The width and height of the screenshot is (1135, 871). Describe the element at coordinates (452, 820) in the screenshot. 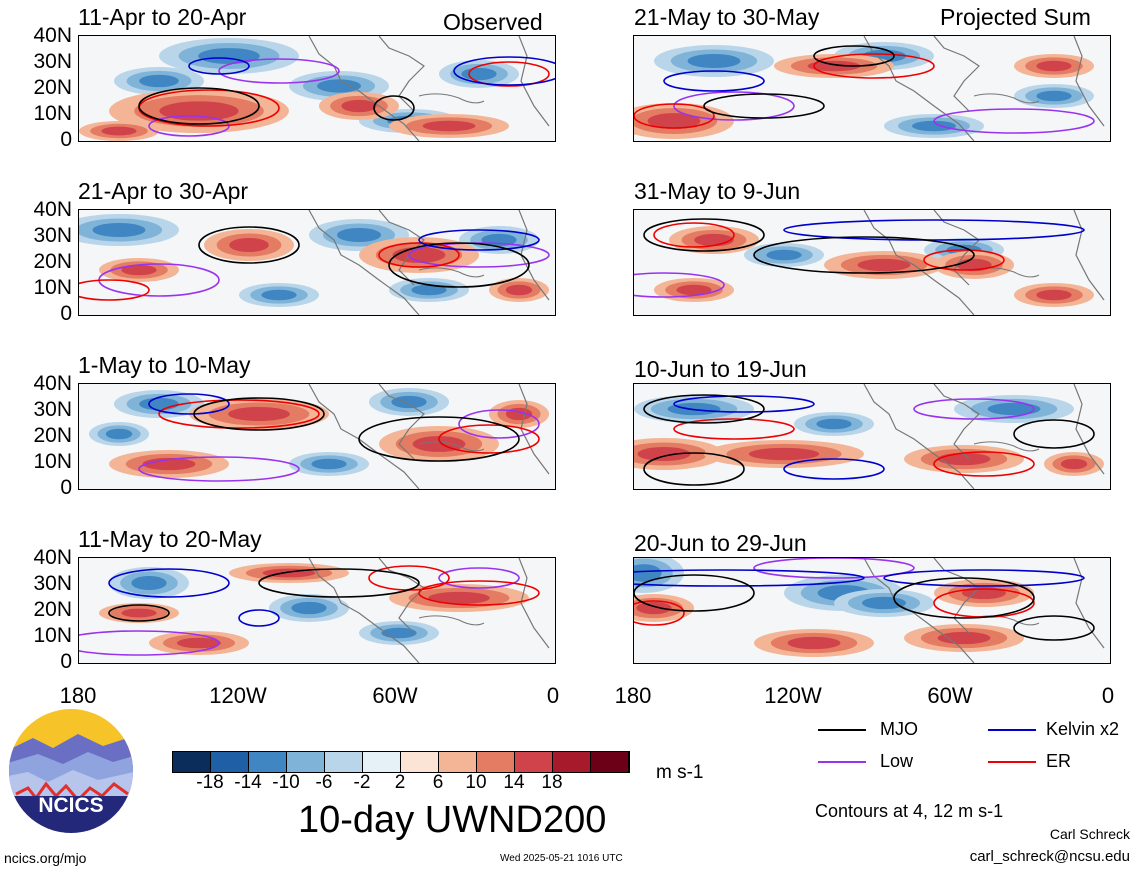

I see `main-title: 10-day UWND200` at that location.